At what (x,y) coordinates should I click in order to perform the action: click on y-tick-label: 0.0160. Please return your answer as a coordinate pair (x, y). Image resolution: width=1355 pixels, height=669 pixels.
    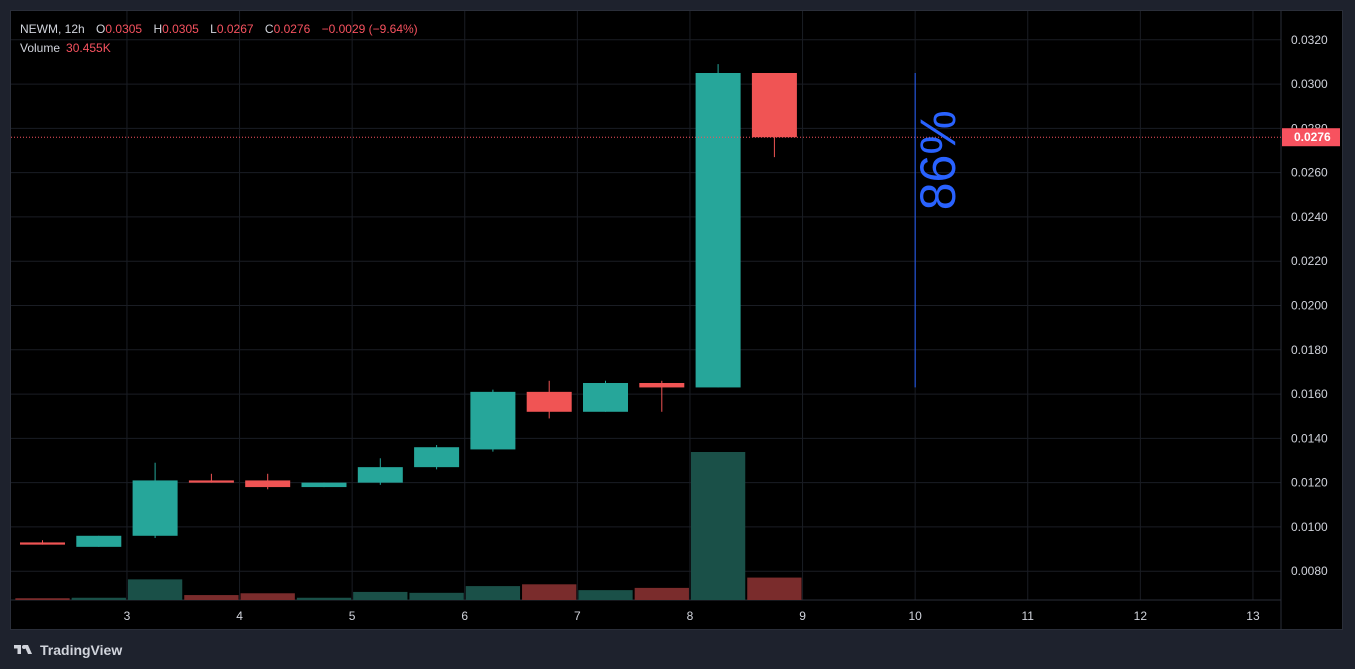
    Looking at the image, I should click on (1309, 394).